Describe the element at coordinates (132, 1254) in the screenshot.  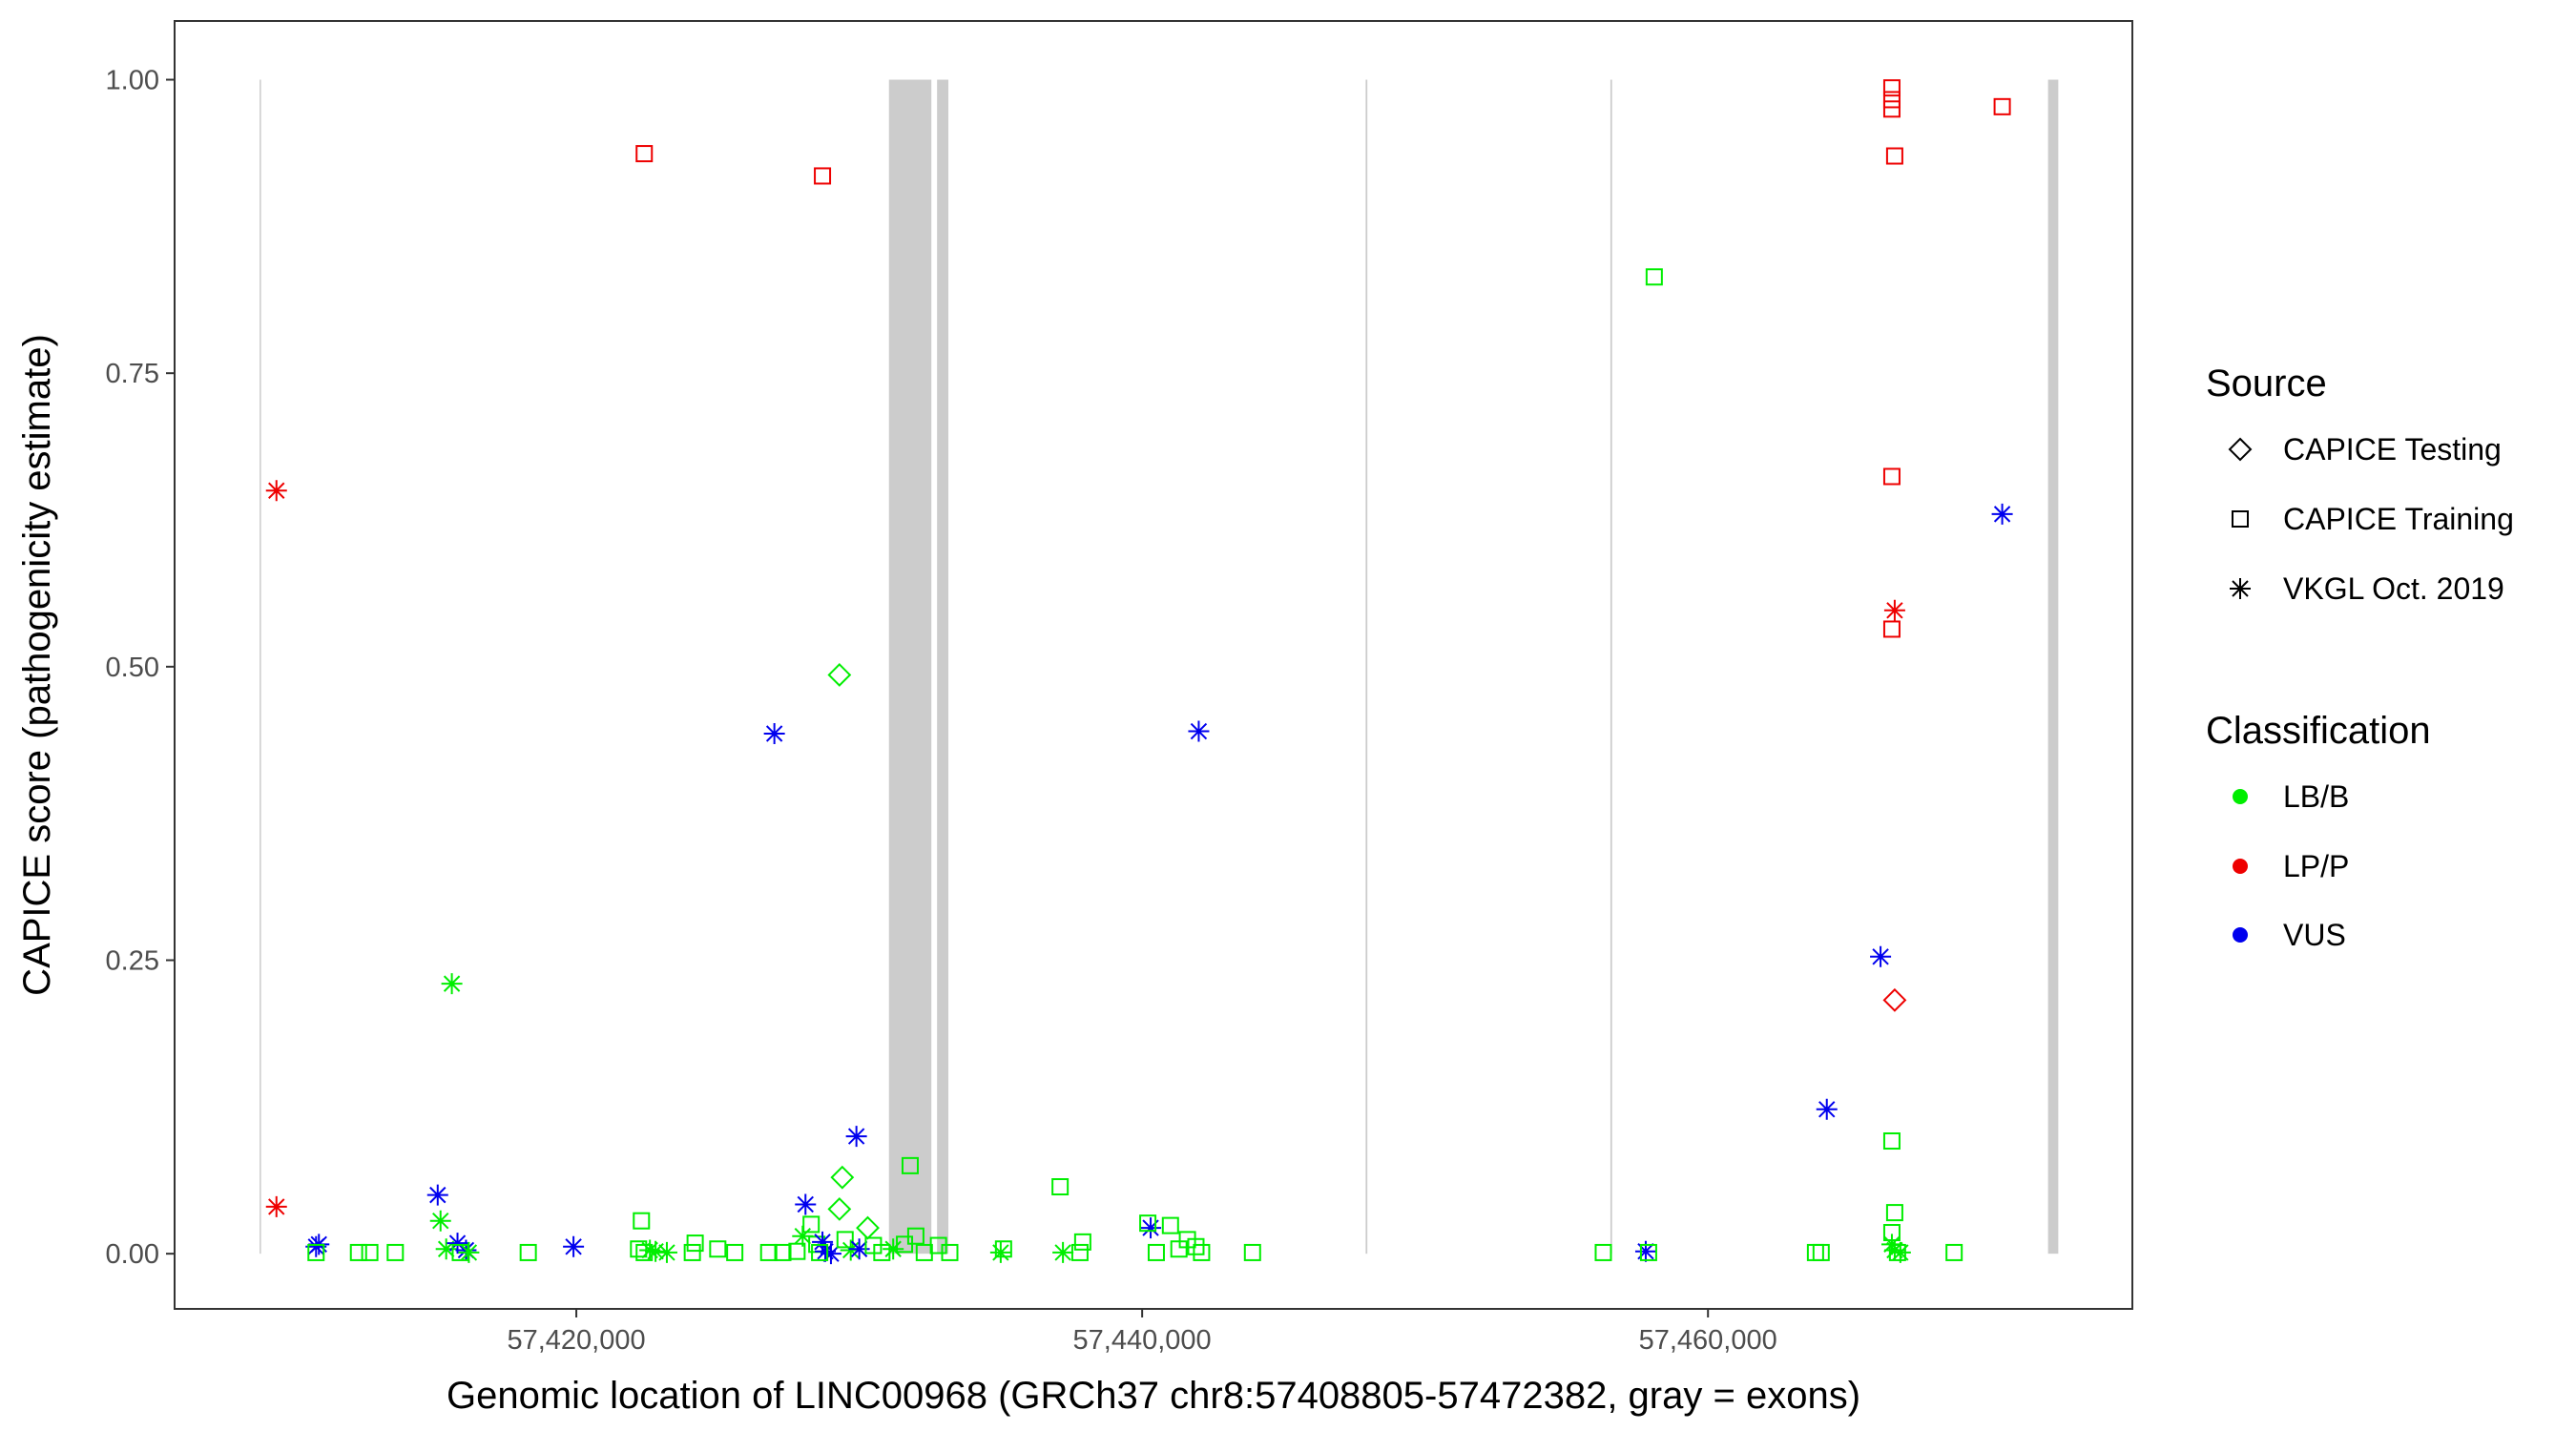
I see `y-tick-label: 0.00` at that location.